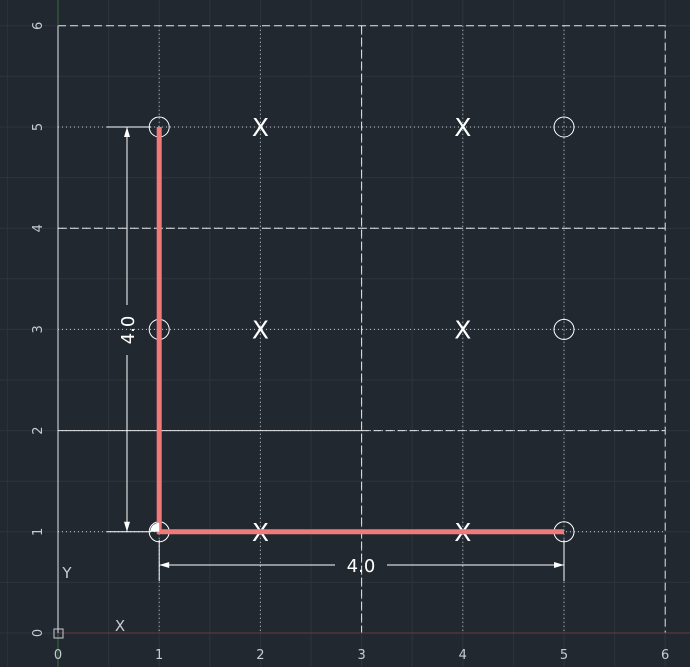  I want to click on x-axis-tick-labels: 0 1 2 3 4 5 6, so click(361, 655).